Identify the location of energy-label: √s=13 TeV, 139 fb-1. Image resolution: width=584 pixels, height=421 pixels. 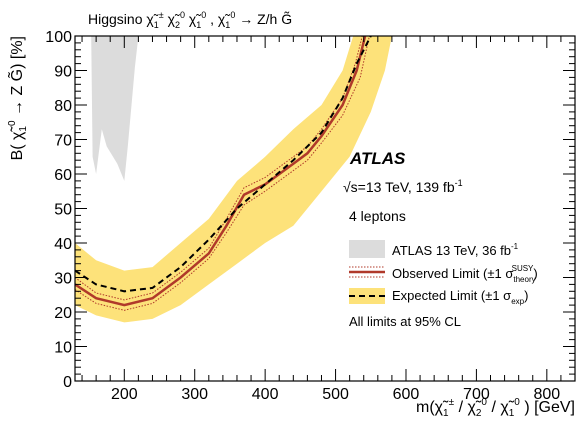
(403, 186).